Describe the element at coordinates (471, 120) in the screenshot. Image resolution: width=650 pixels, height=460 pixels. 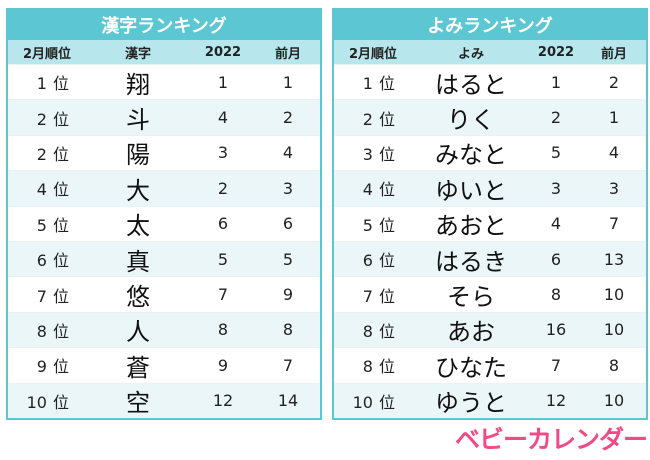
I see `yomi-cell: りく` at that location.